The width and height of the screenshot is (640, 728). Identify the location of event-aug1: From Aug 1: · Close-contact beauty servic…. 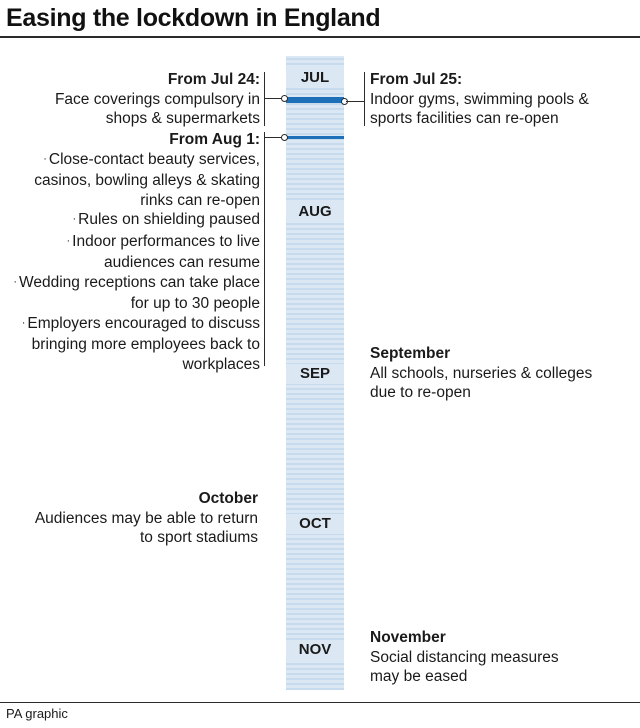
(133, 252).